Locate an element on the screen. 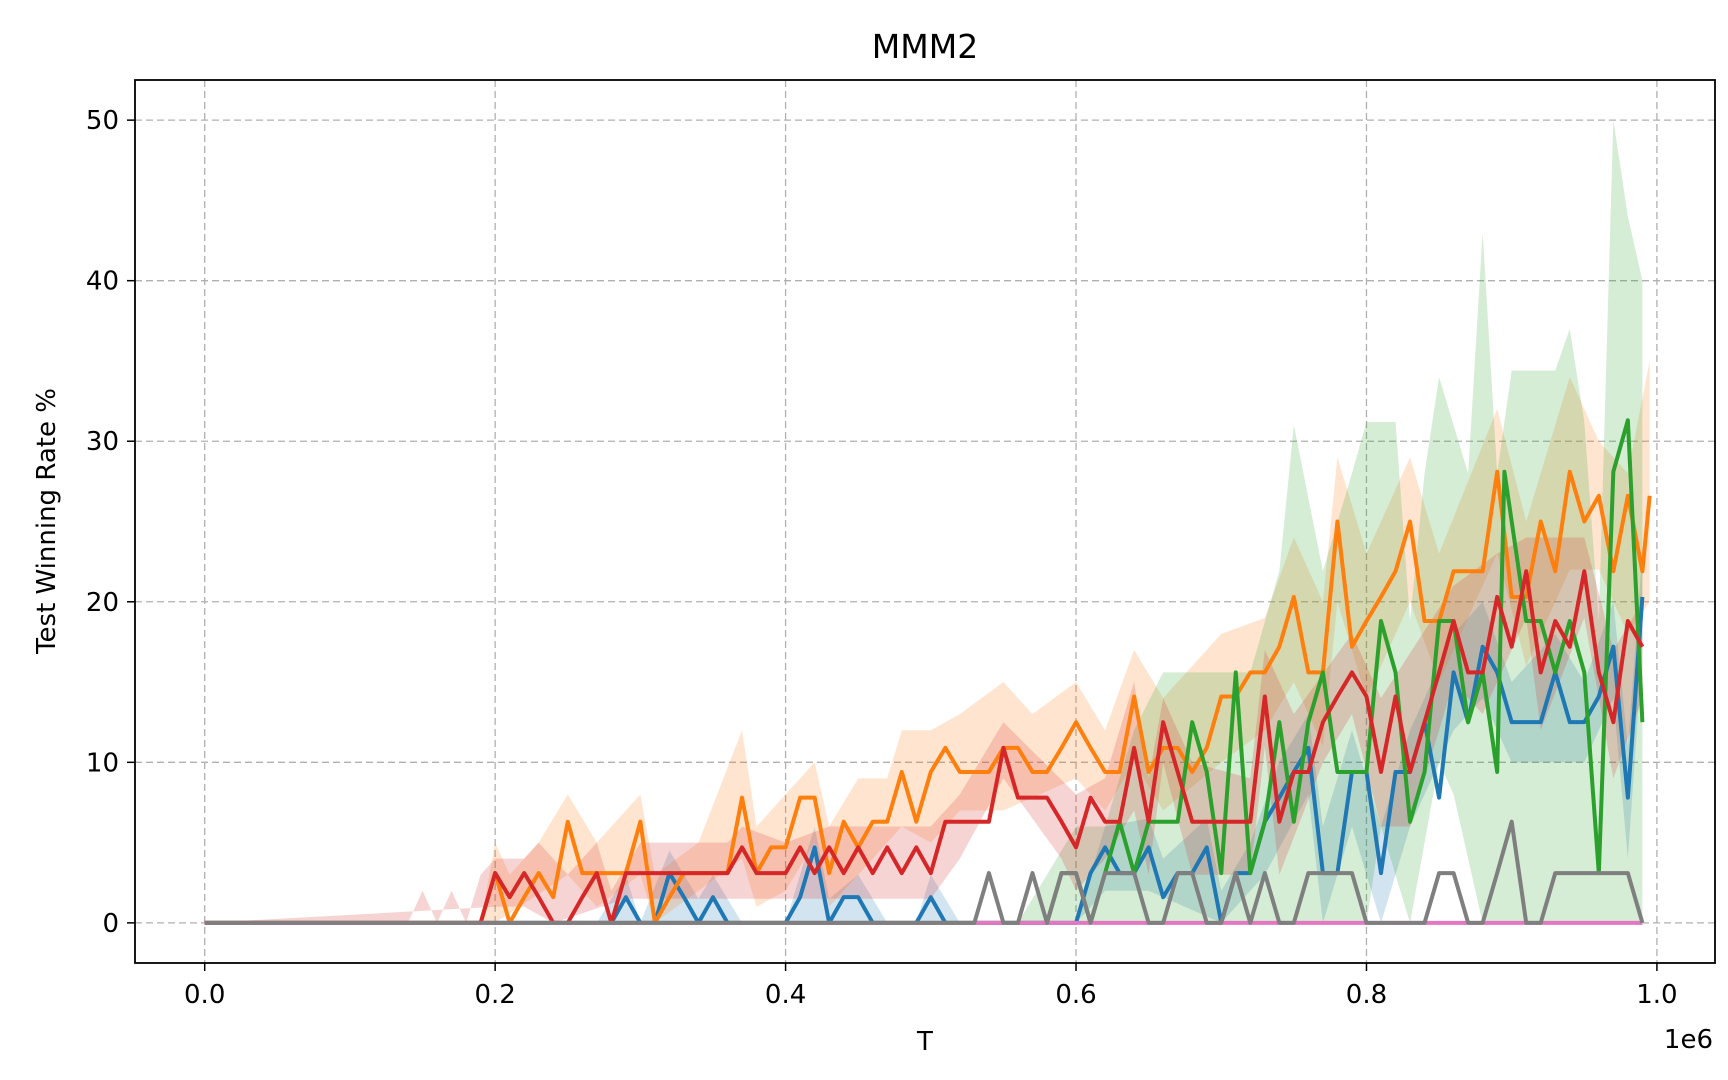 This screenshot has height=1080, width=1728. x-tick-label: 0.2 is located at coordinates (494, 995).